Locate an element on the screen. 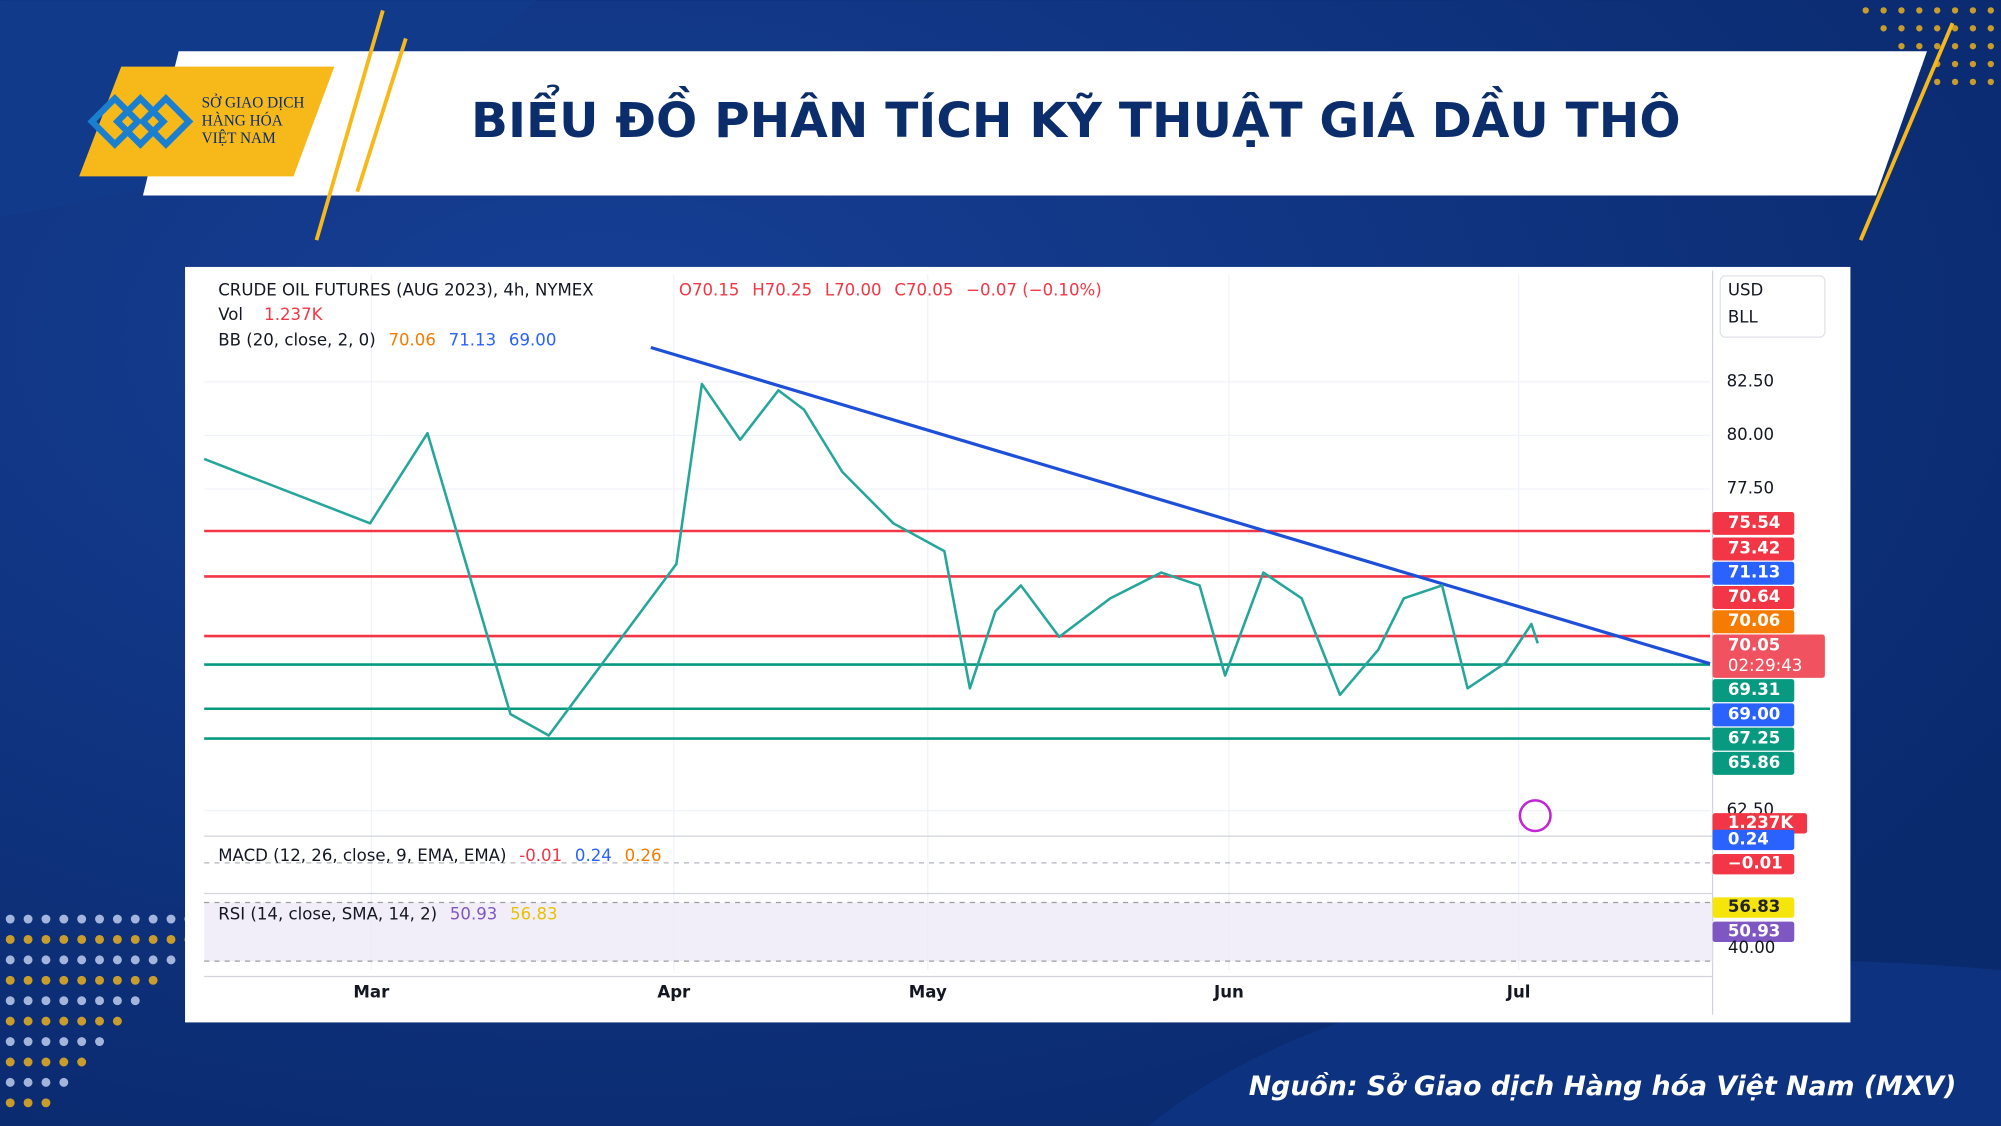 The image size is (2001, 1126). bb-label: BB (20, close, 2, 0) is located at coordinates (296, 339).